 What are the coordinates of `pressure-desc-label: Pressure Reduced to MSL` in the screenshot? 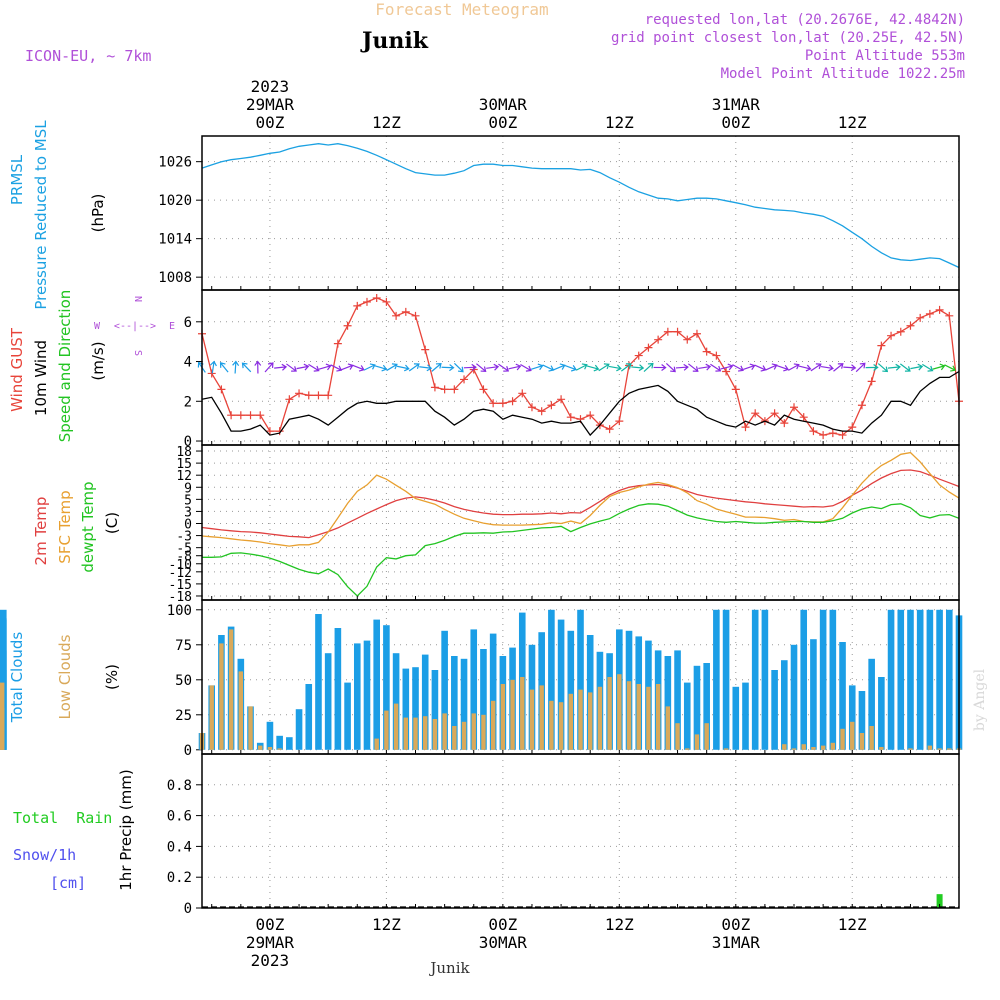 It's located at (41, 215).